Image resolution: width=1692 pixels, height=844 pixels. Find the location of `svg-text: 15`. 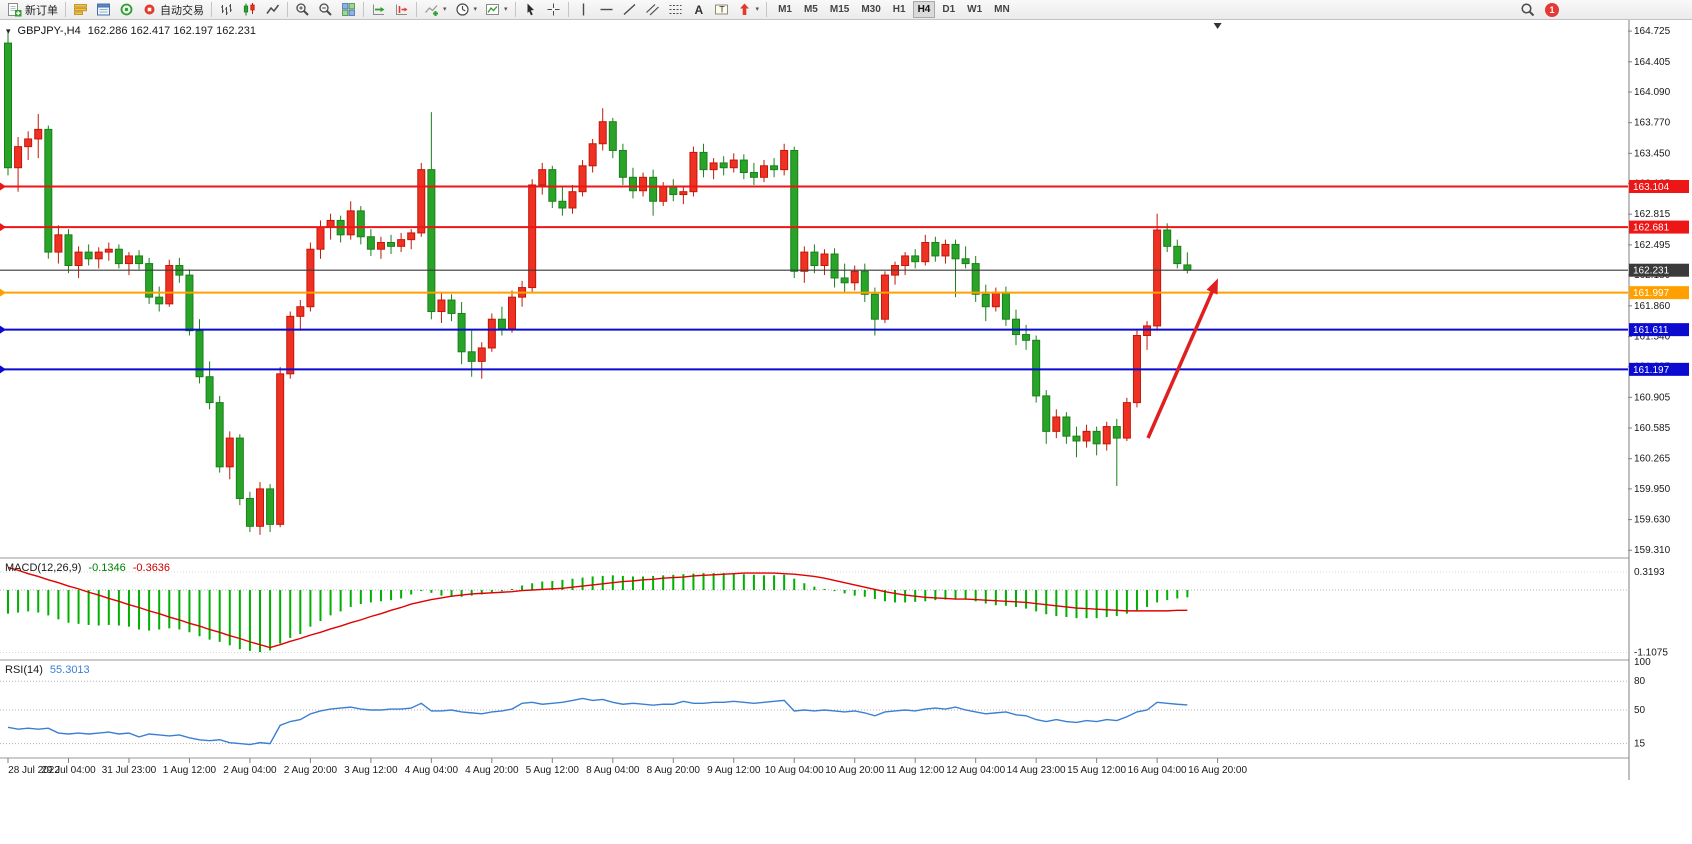

svg-text: 15 is located at coordinates (1640, 744).